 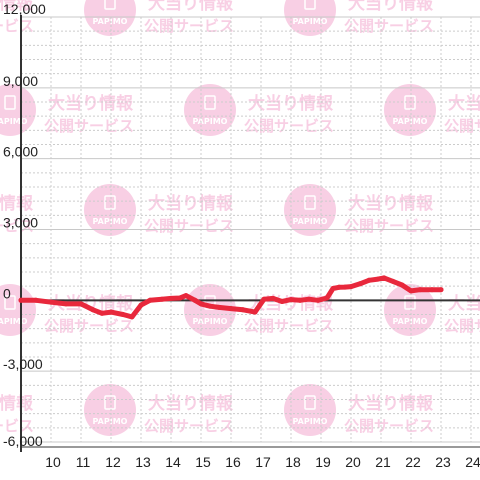 What do you see at coordinates (323, 462) in the screenshot?
I see `x-tick-label: 19` at bounding box center [323, 462].